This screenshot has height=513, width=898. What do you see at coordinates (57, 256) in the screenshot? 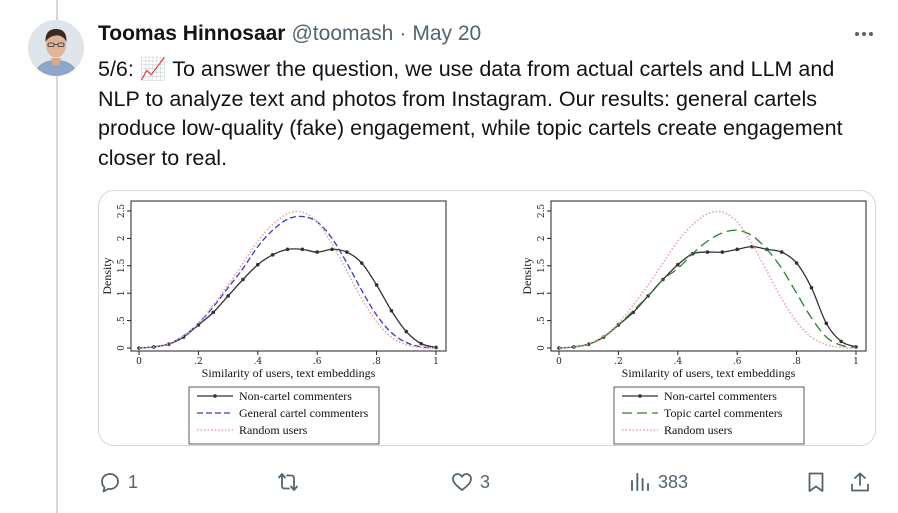
I see `thread-line` at bounding box center [57, 256].